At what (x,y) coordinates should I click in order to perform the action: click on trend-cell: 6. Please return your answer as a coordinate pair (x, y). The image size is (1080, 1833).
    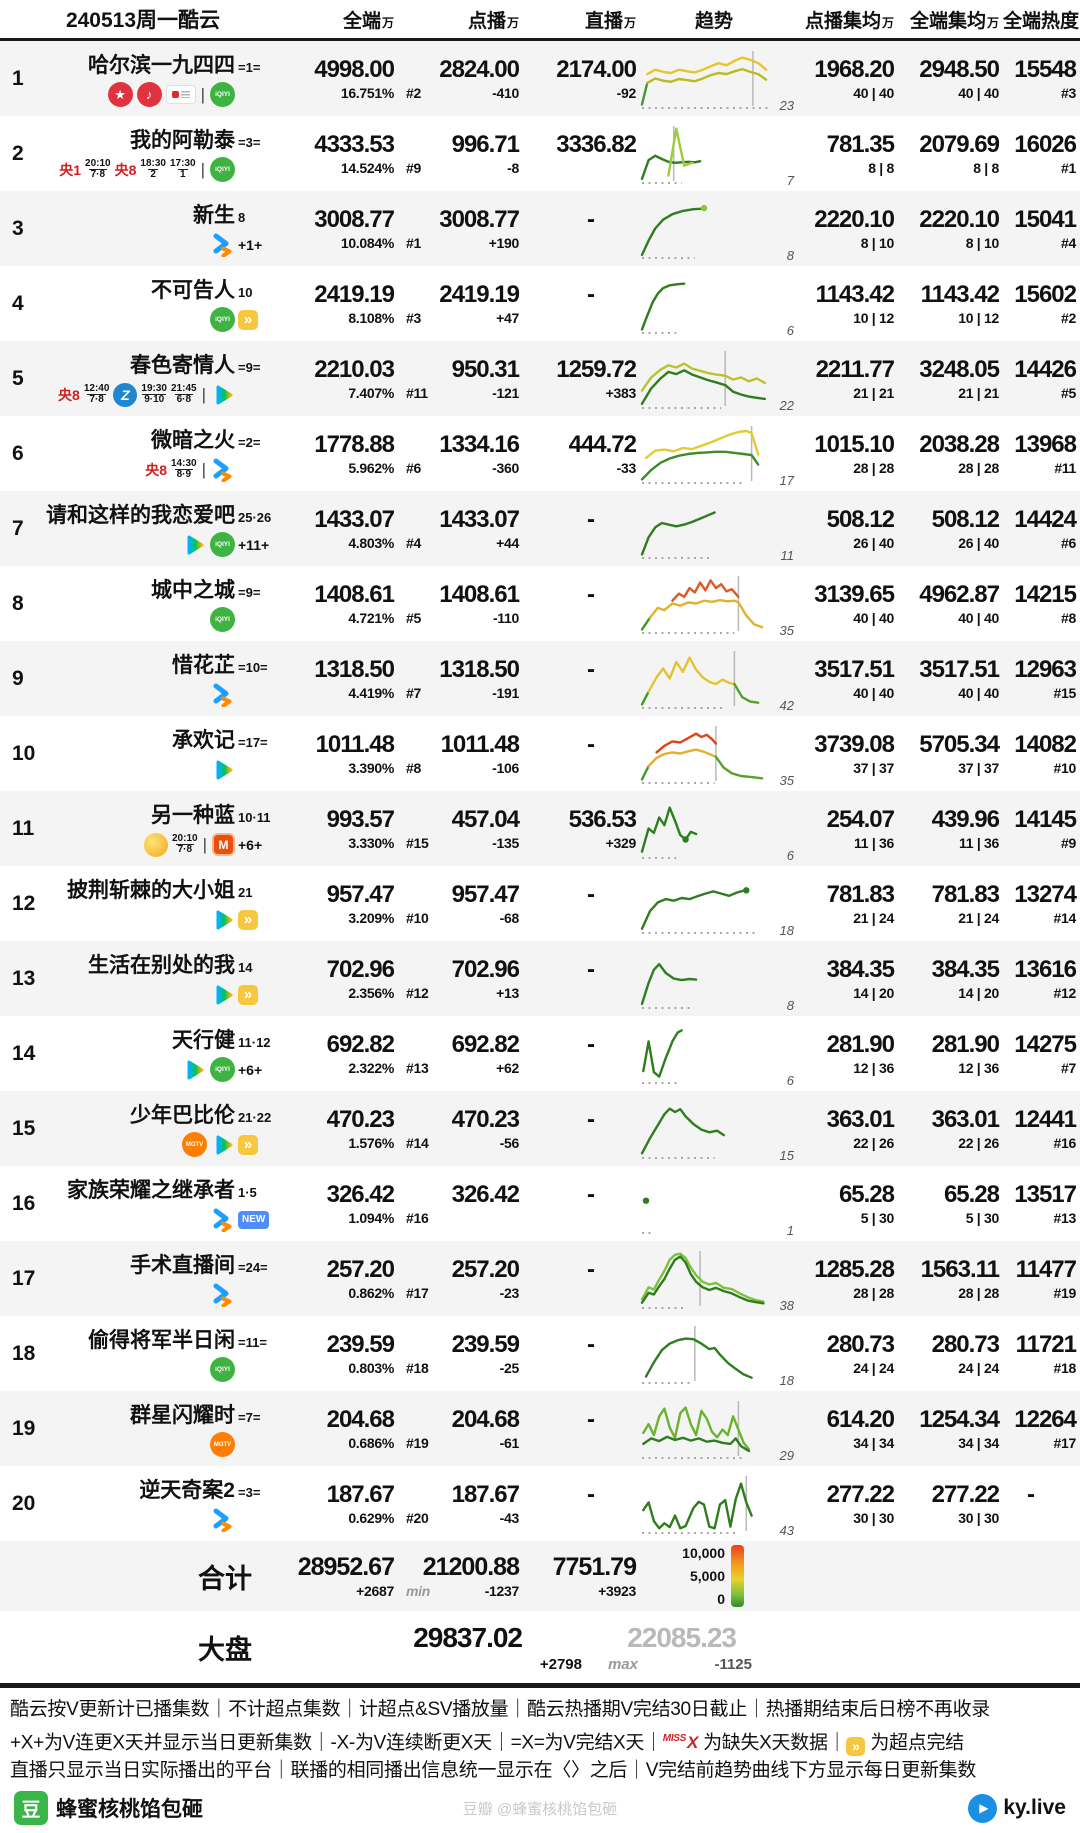
    Looking at the image, I should click on (717, 830).